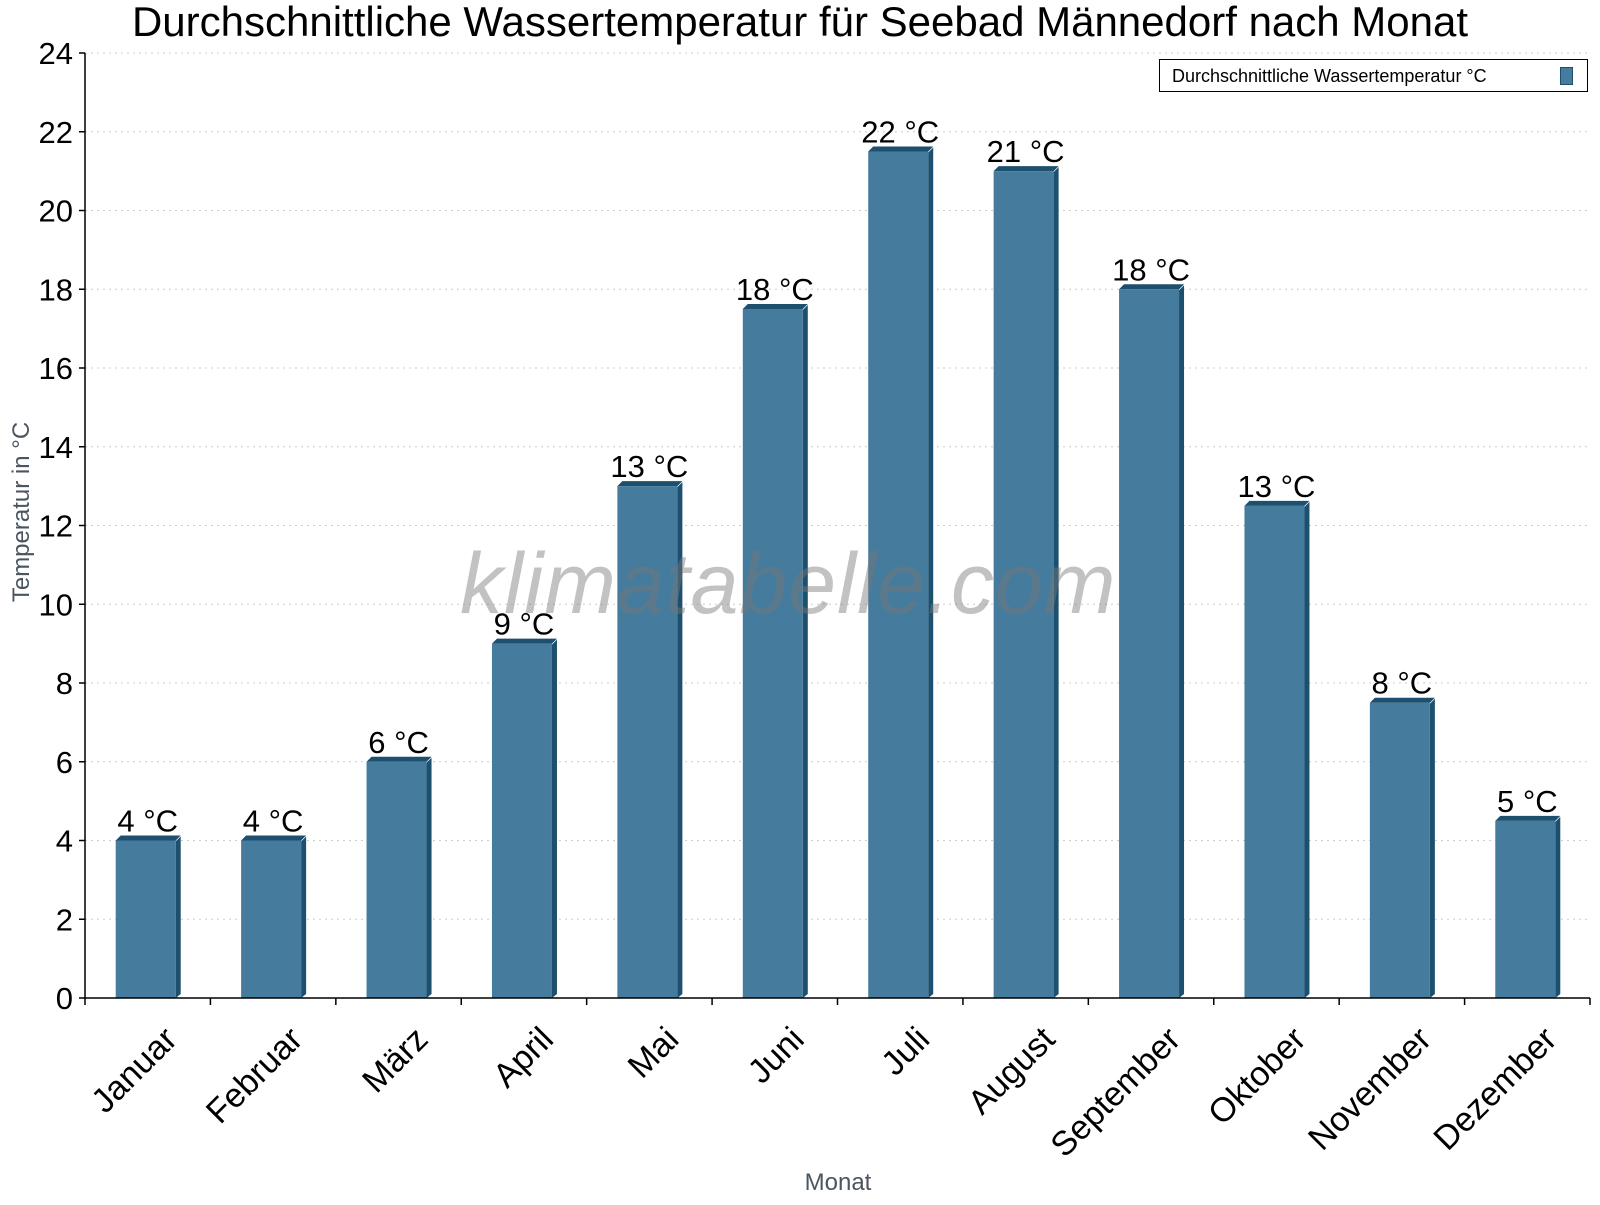 The height and width of the screenshot is (1205, 1600). I want to click on bar-juli, so click(901, 572).